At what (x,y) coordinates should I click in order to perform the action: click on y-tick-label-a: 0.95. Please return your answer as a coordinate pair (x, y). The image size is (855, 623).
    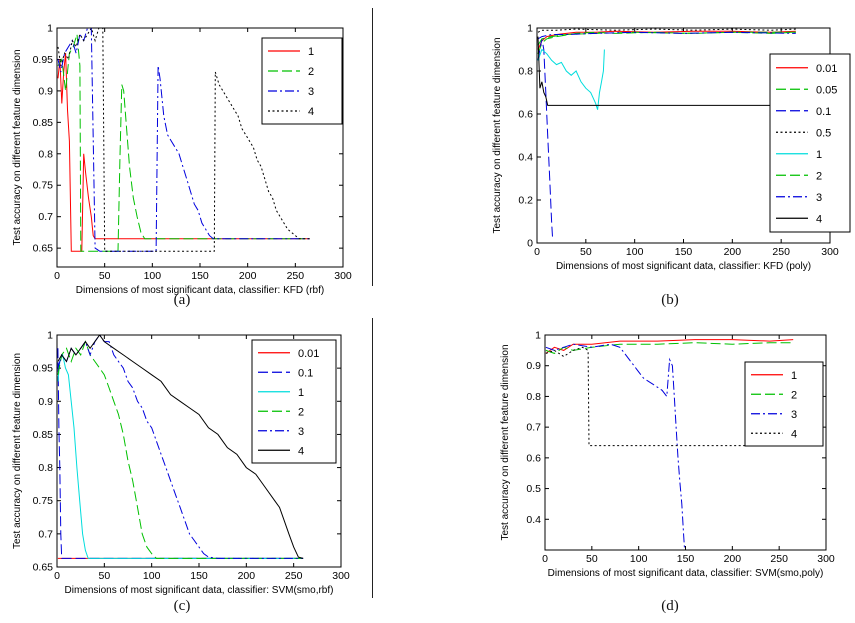
    Looking at the image, I should click on (43, 60).